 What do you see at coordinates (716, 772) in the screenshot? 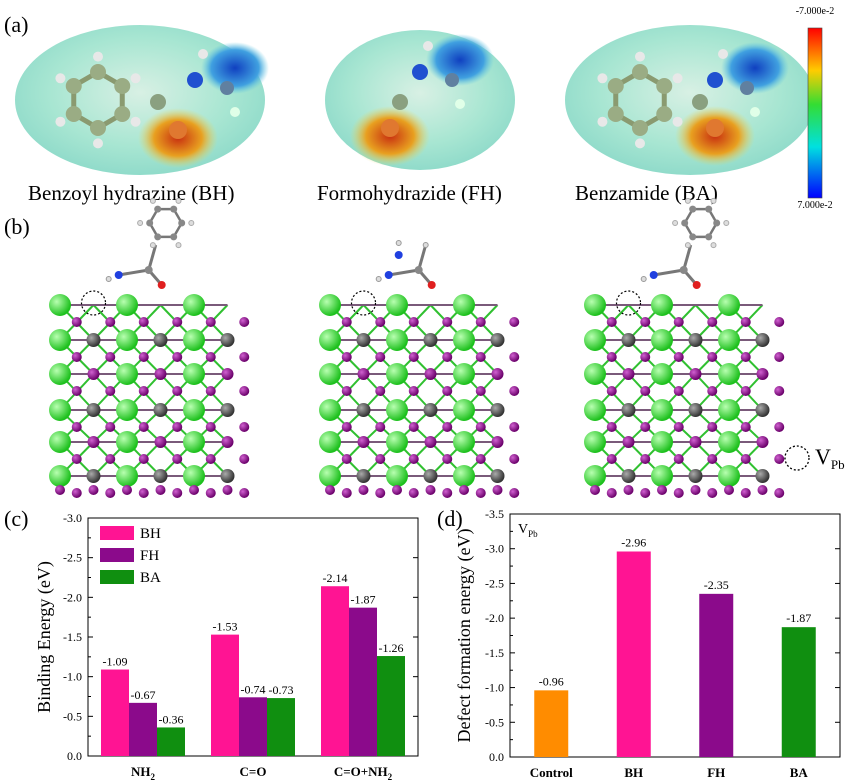
I see `d-x-tick-label: FH` at bounding box center [716, 772].